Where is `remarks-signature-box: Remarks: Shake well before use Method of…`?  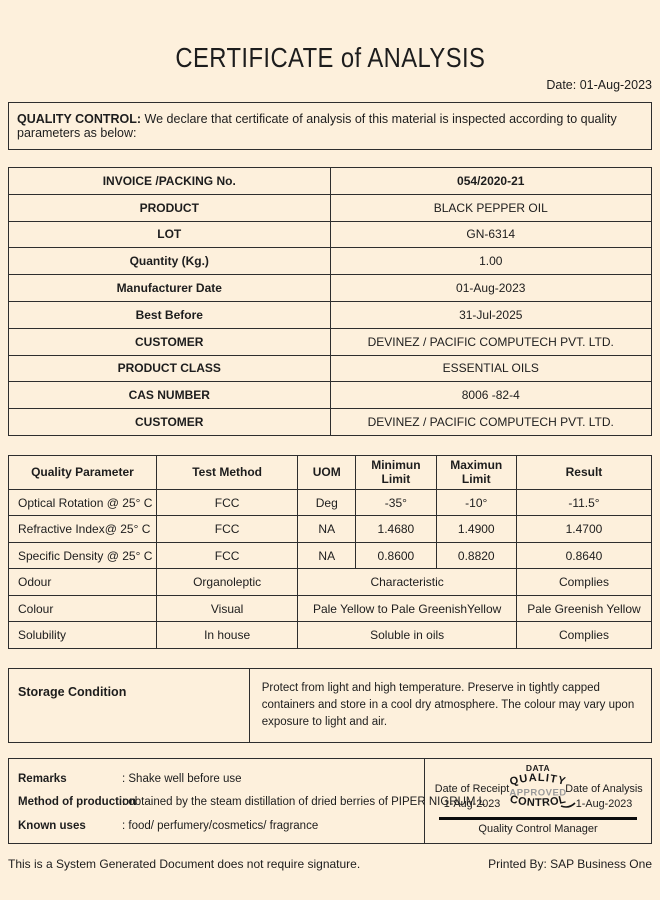
remarks-signature-box: Remarks: Shake well before use Method of… is located at coordinates (330, 800).